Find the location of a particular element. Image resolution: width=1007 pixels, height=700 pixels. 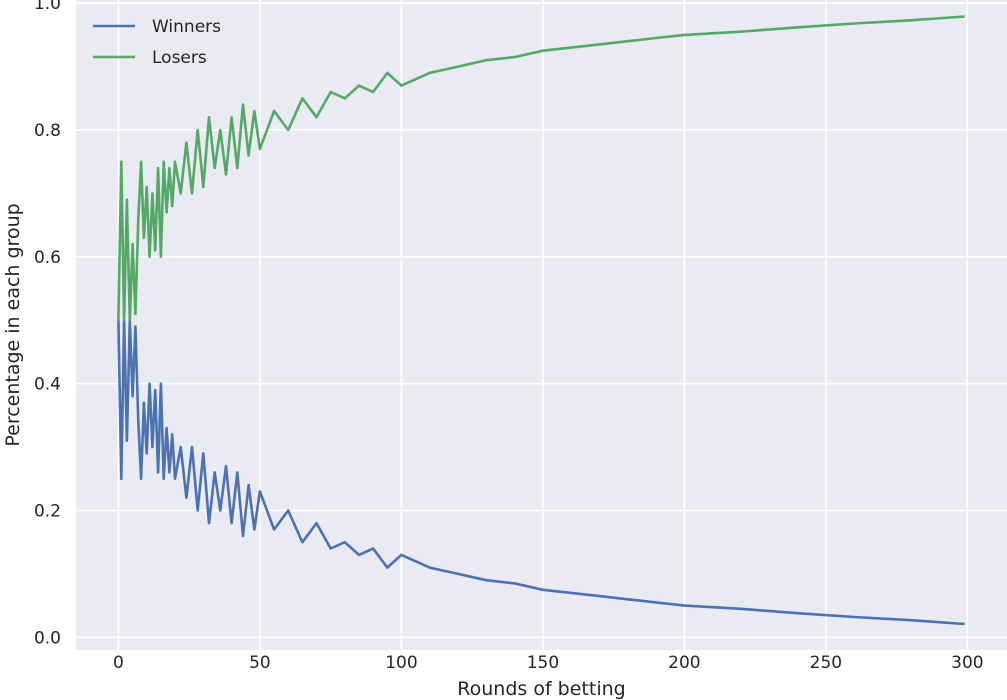

x-tick-label: 0 is located at coordinates (118, 663).